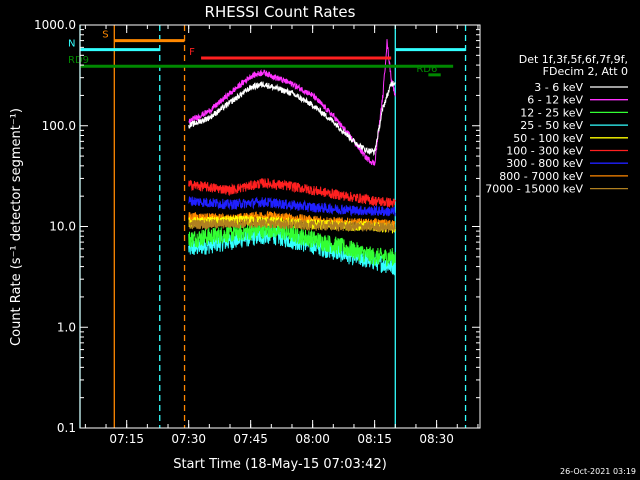  What do you see at coordinates (541, 176) in the screenshot?
I see `legend-entry-label: 800 - 7000 keV` at bounding box center [541, 176].